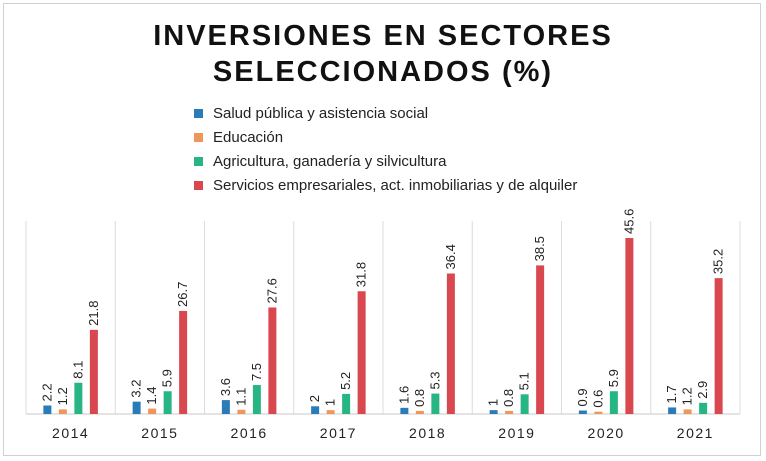 The height and width of the screenshot is (461, 766). Describe the element at coordinates (321, 113) in the screenshot. I see `legend-label-salud: Salud pública y asistencia social` at that location.